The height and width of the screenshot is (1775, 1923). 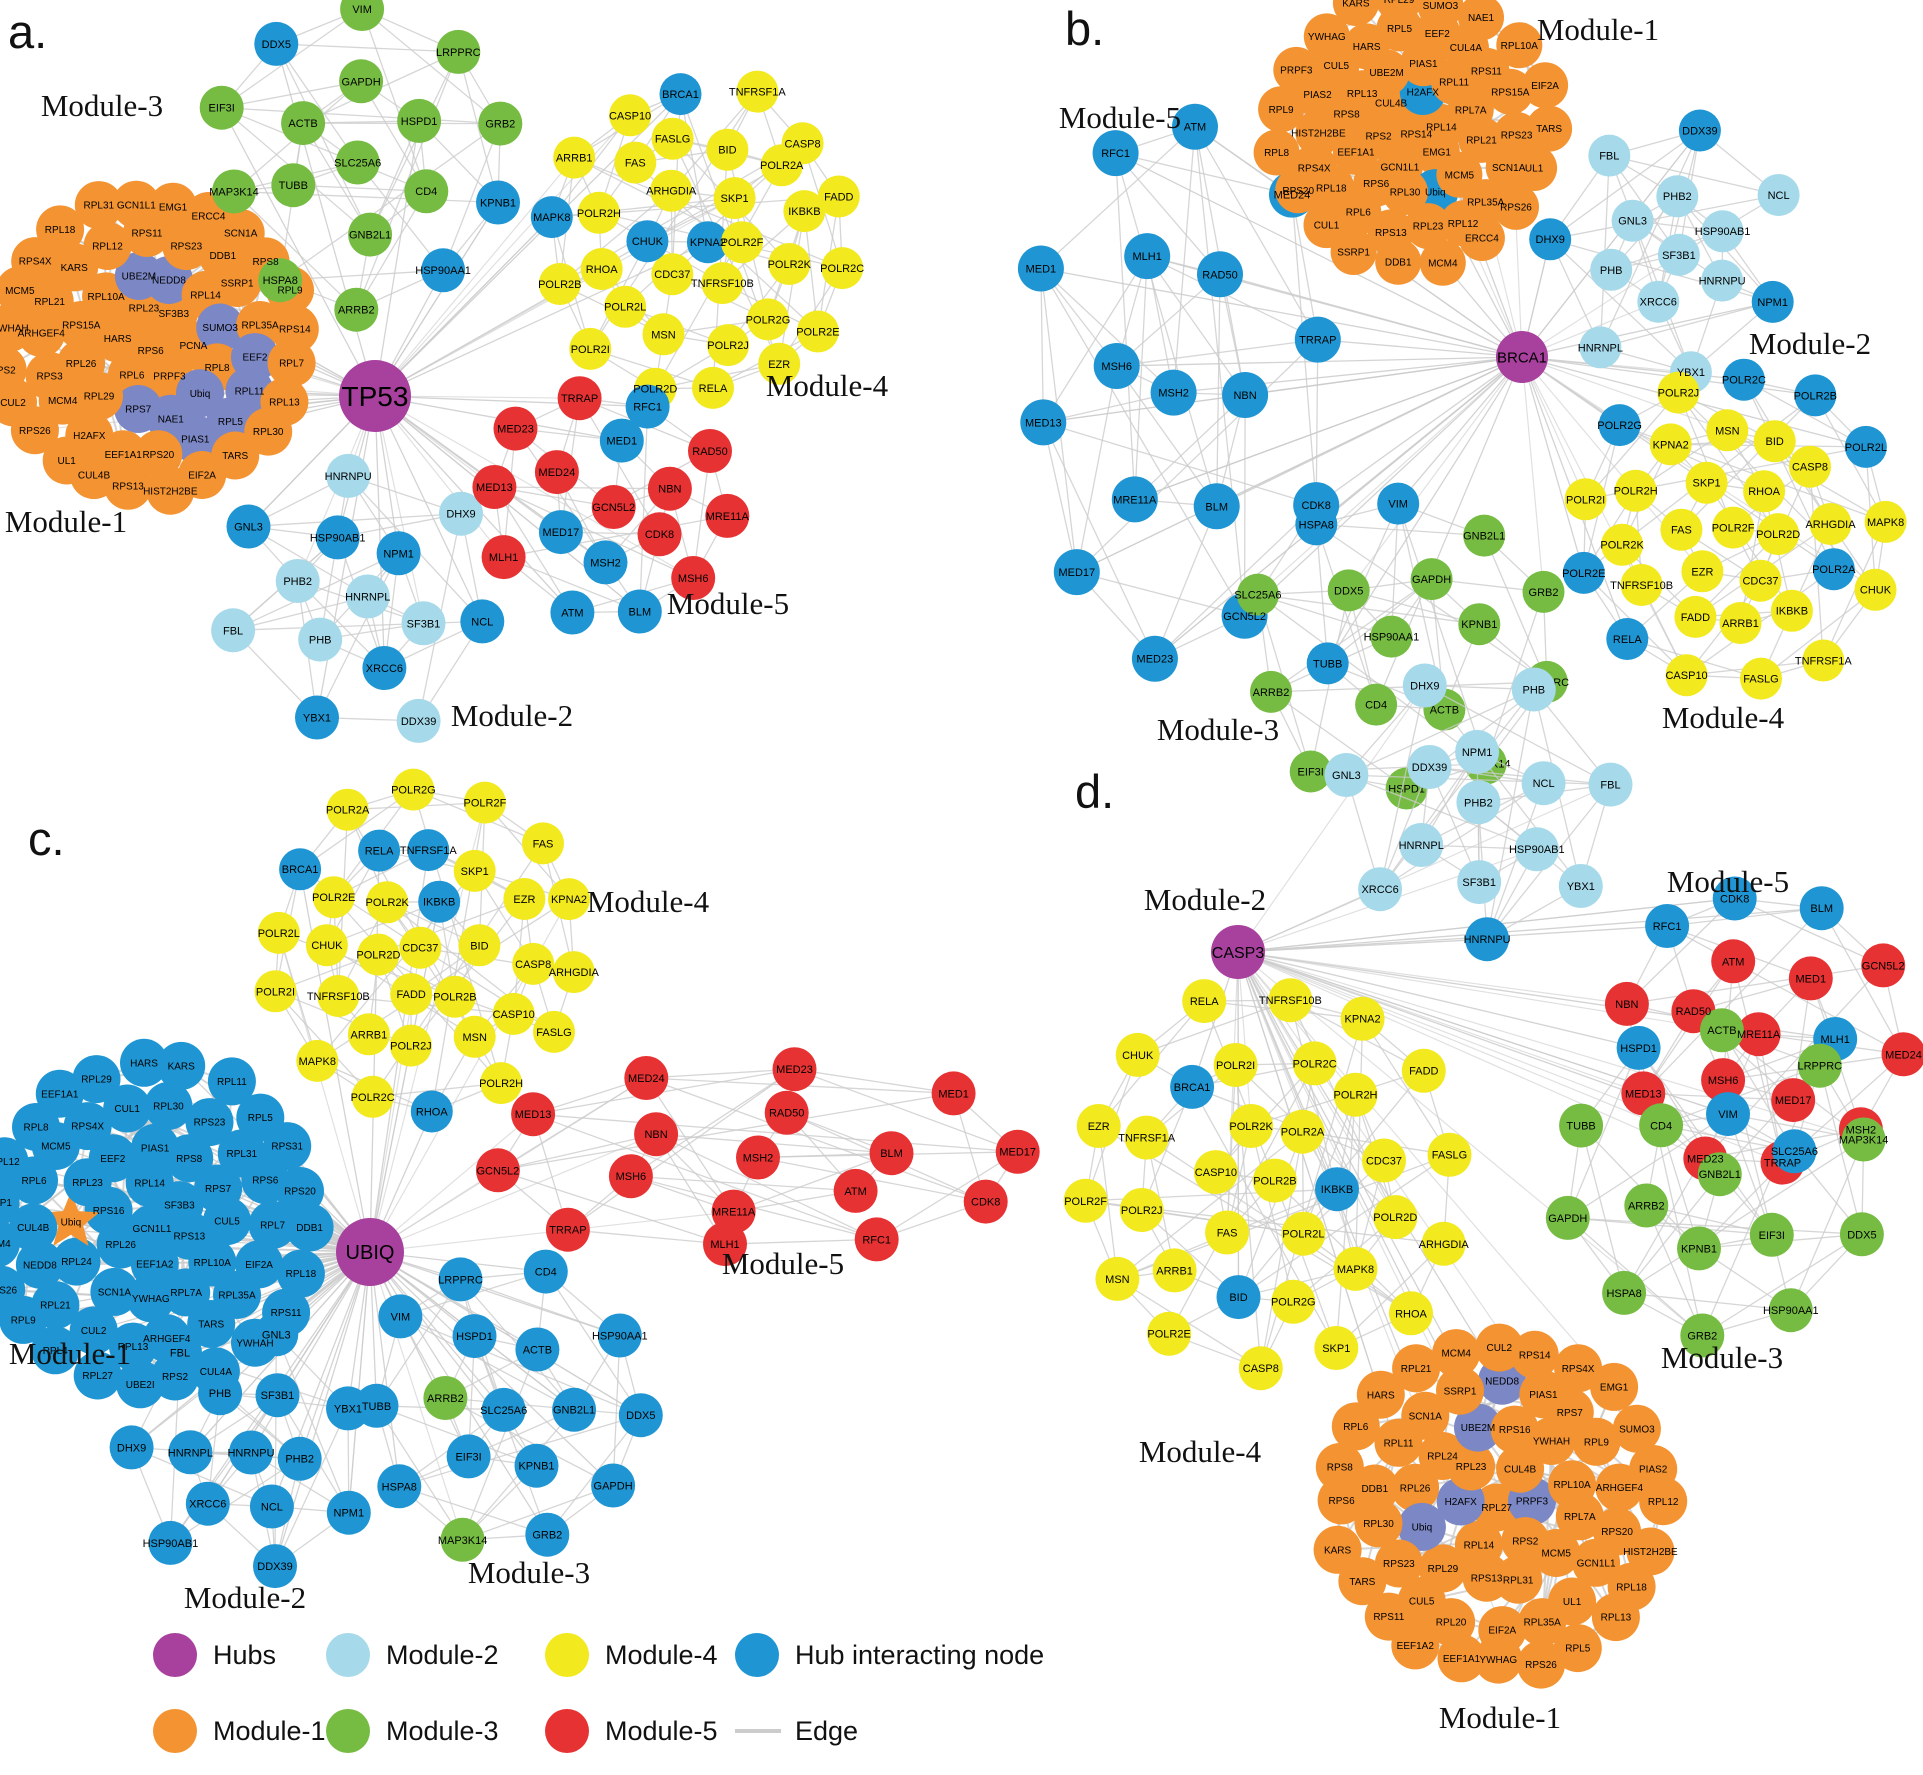 I want to click on node-label: HSPD1, so click(x=1406, y=789).